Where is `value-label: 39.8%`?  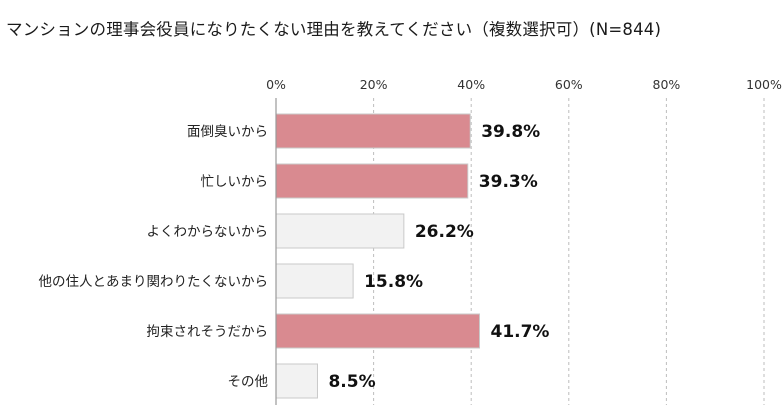 value-label: 39.8% is located at coordinates (510, 132).